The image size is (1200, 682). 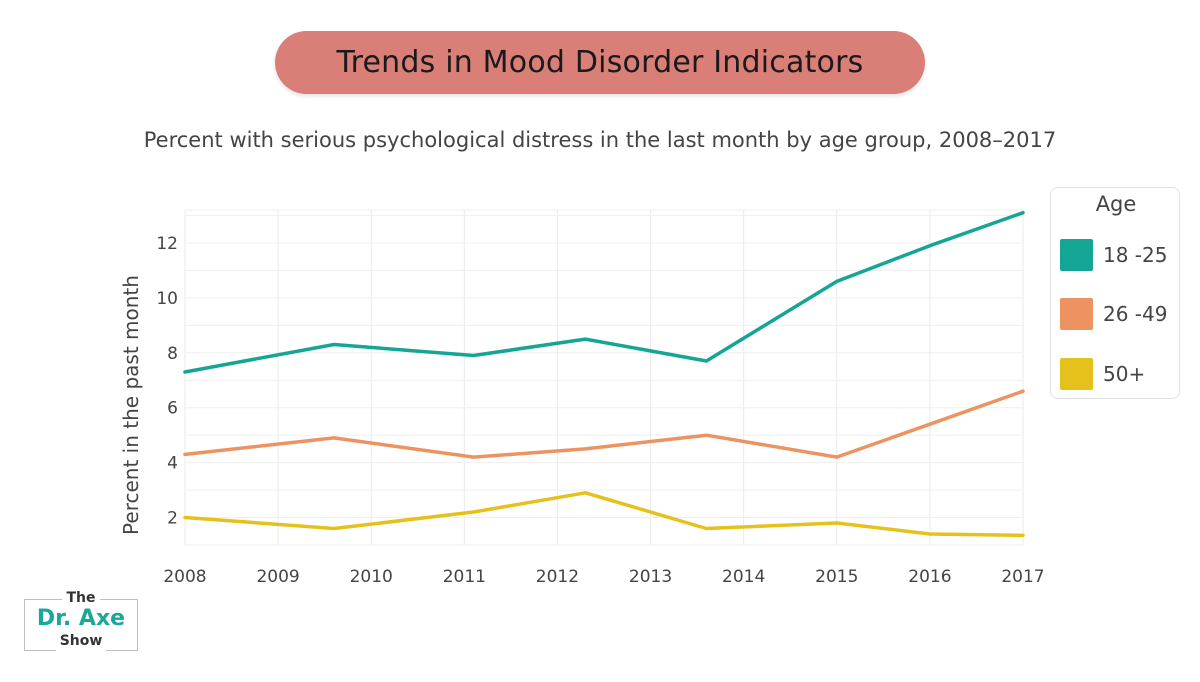 I want to click on x-tick-label: 2017, so click(x=1022, y=577).